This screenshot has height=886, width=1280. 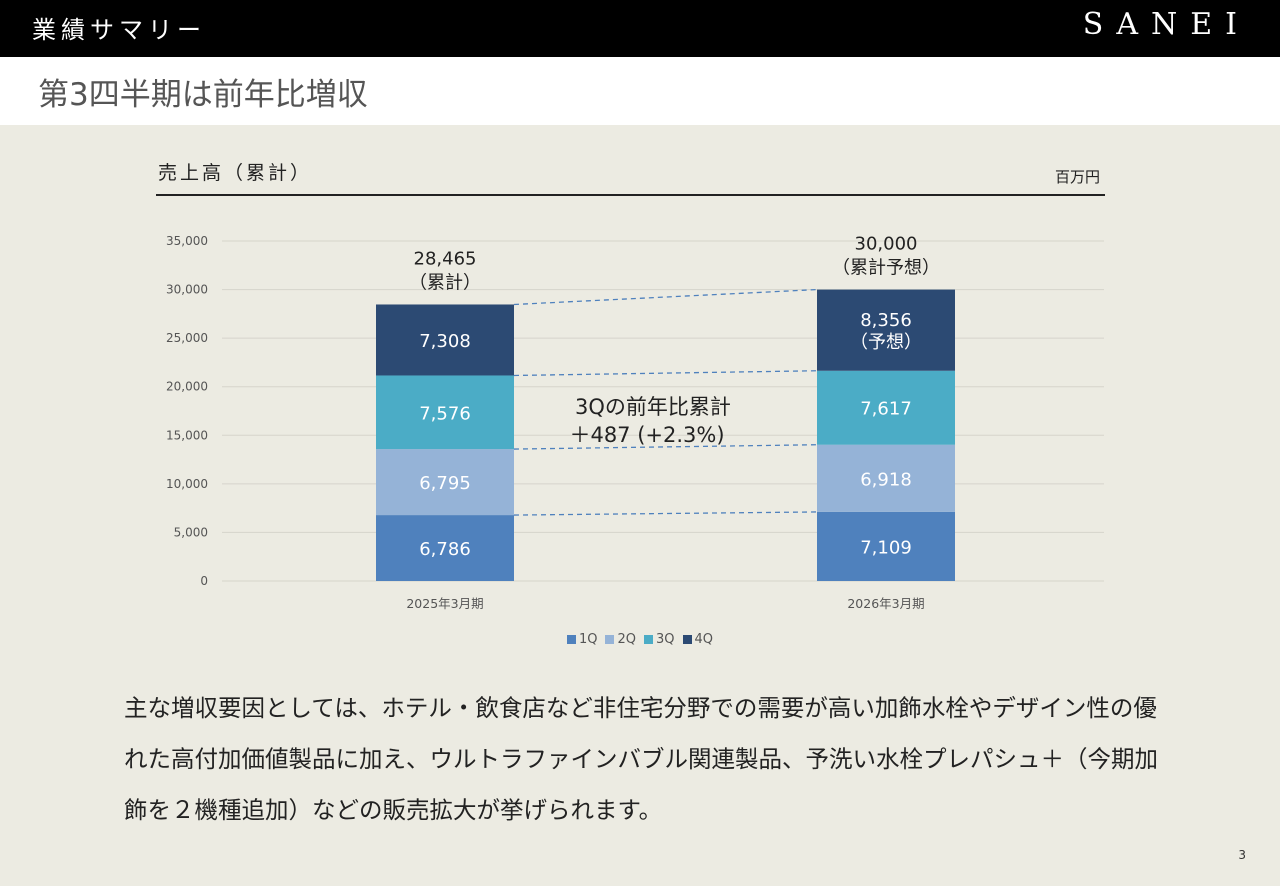 I want to click on y-tick-label: 5,000, so click(x=191, y=532).